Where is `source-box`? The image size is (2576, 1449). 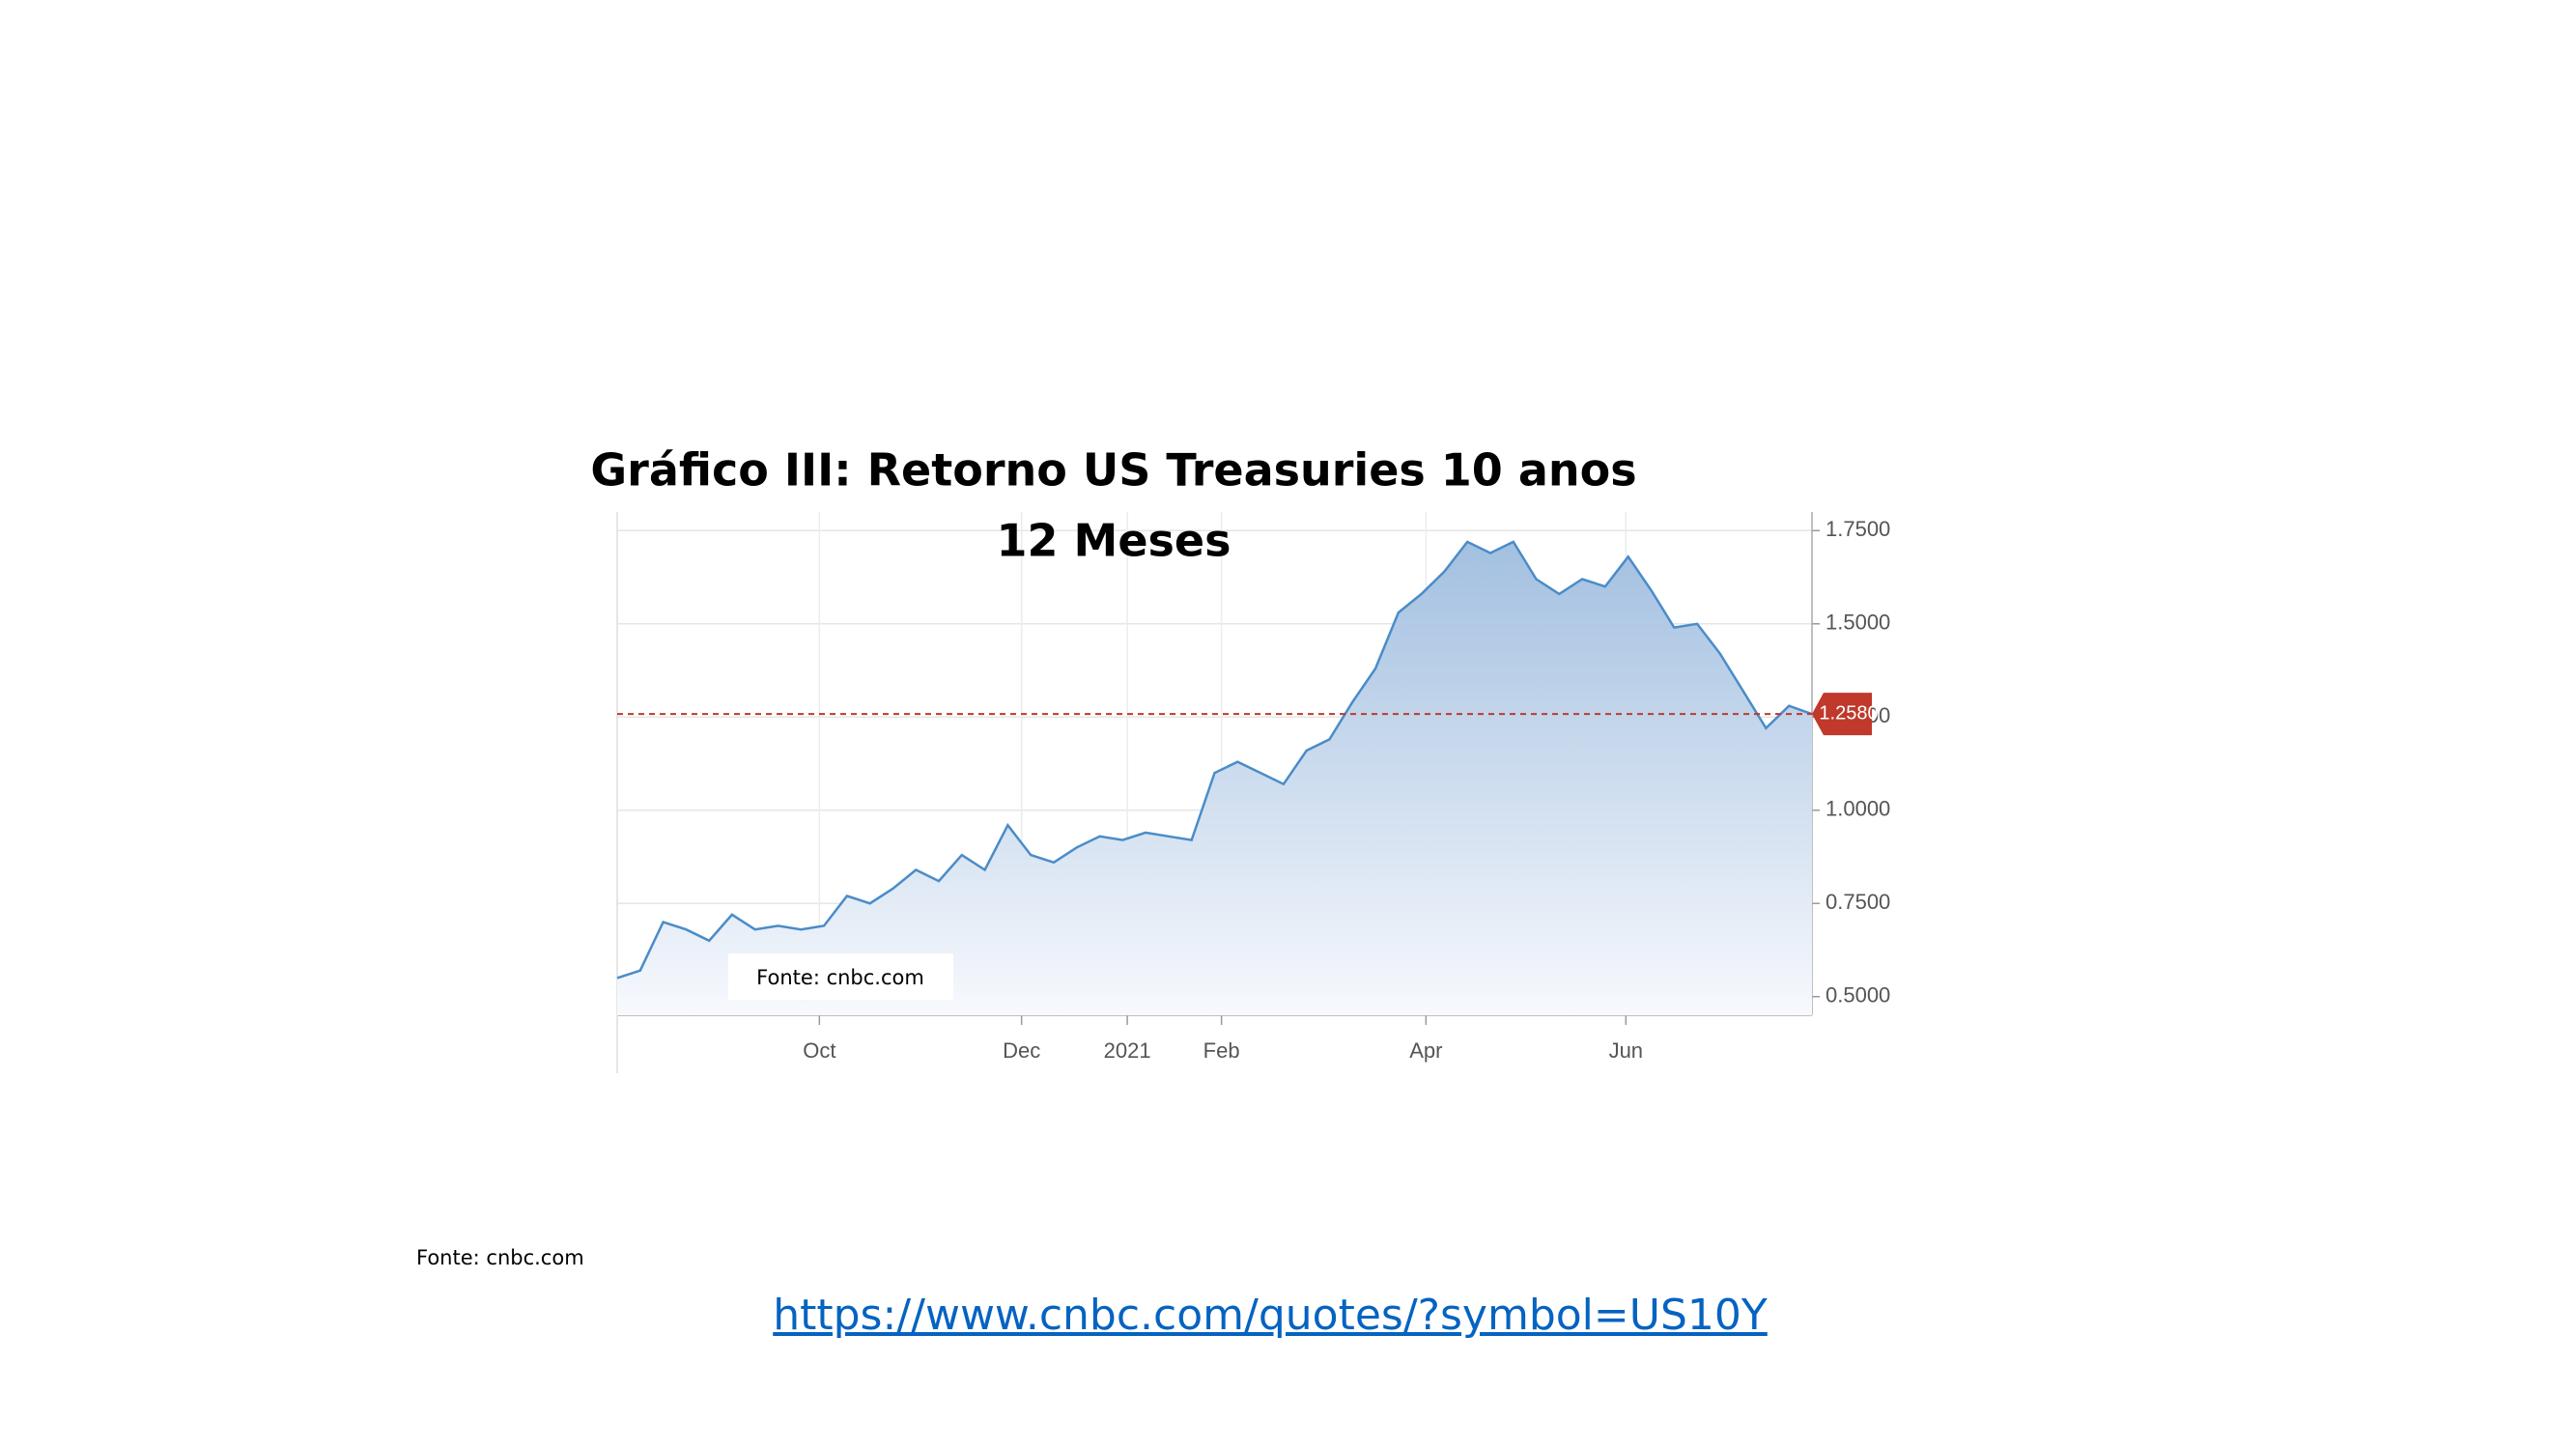 source-box is located at coordinates (840, 976).